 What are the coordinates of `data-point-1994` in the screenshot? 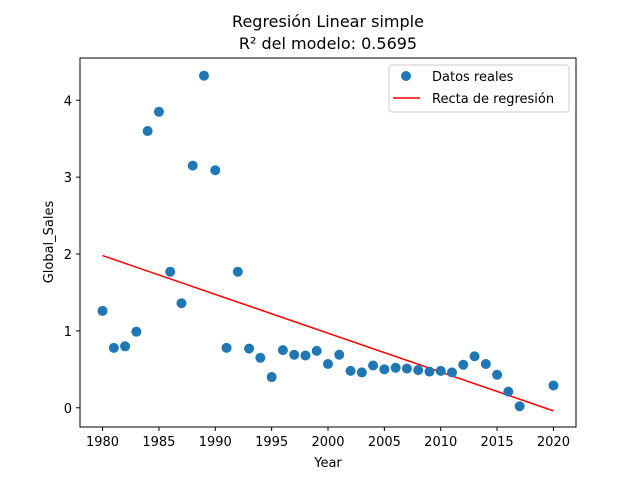 It's located at (260, 357).